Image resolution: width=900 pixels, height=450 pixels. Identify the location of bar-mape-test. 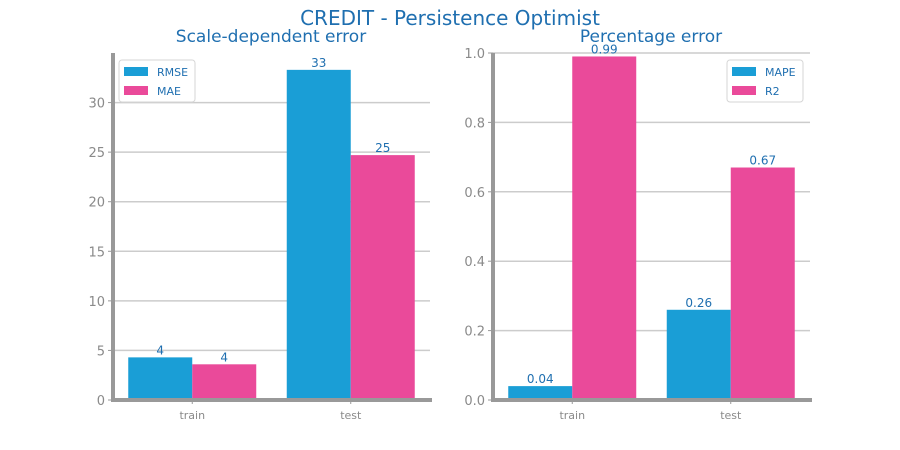
(698, 354).